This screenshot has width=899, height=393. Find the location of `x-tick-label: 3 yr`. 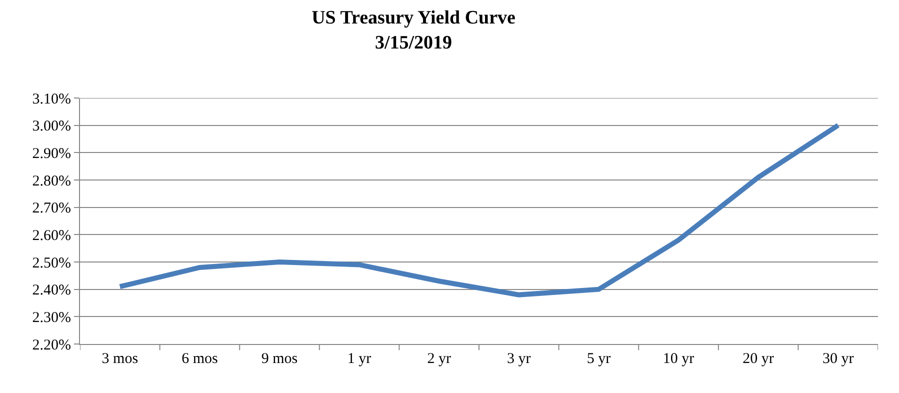

x-tick-label: 3 yr is located at coordinates (519, 359).